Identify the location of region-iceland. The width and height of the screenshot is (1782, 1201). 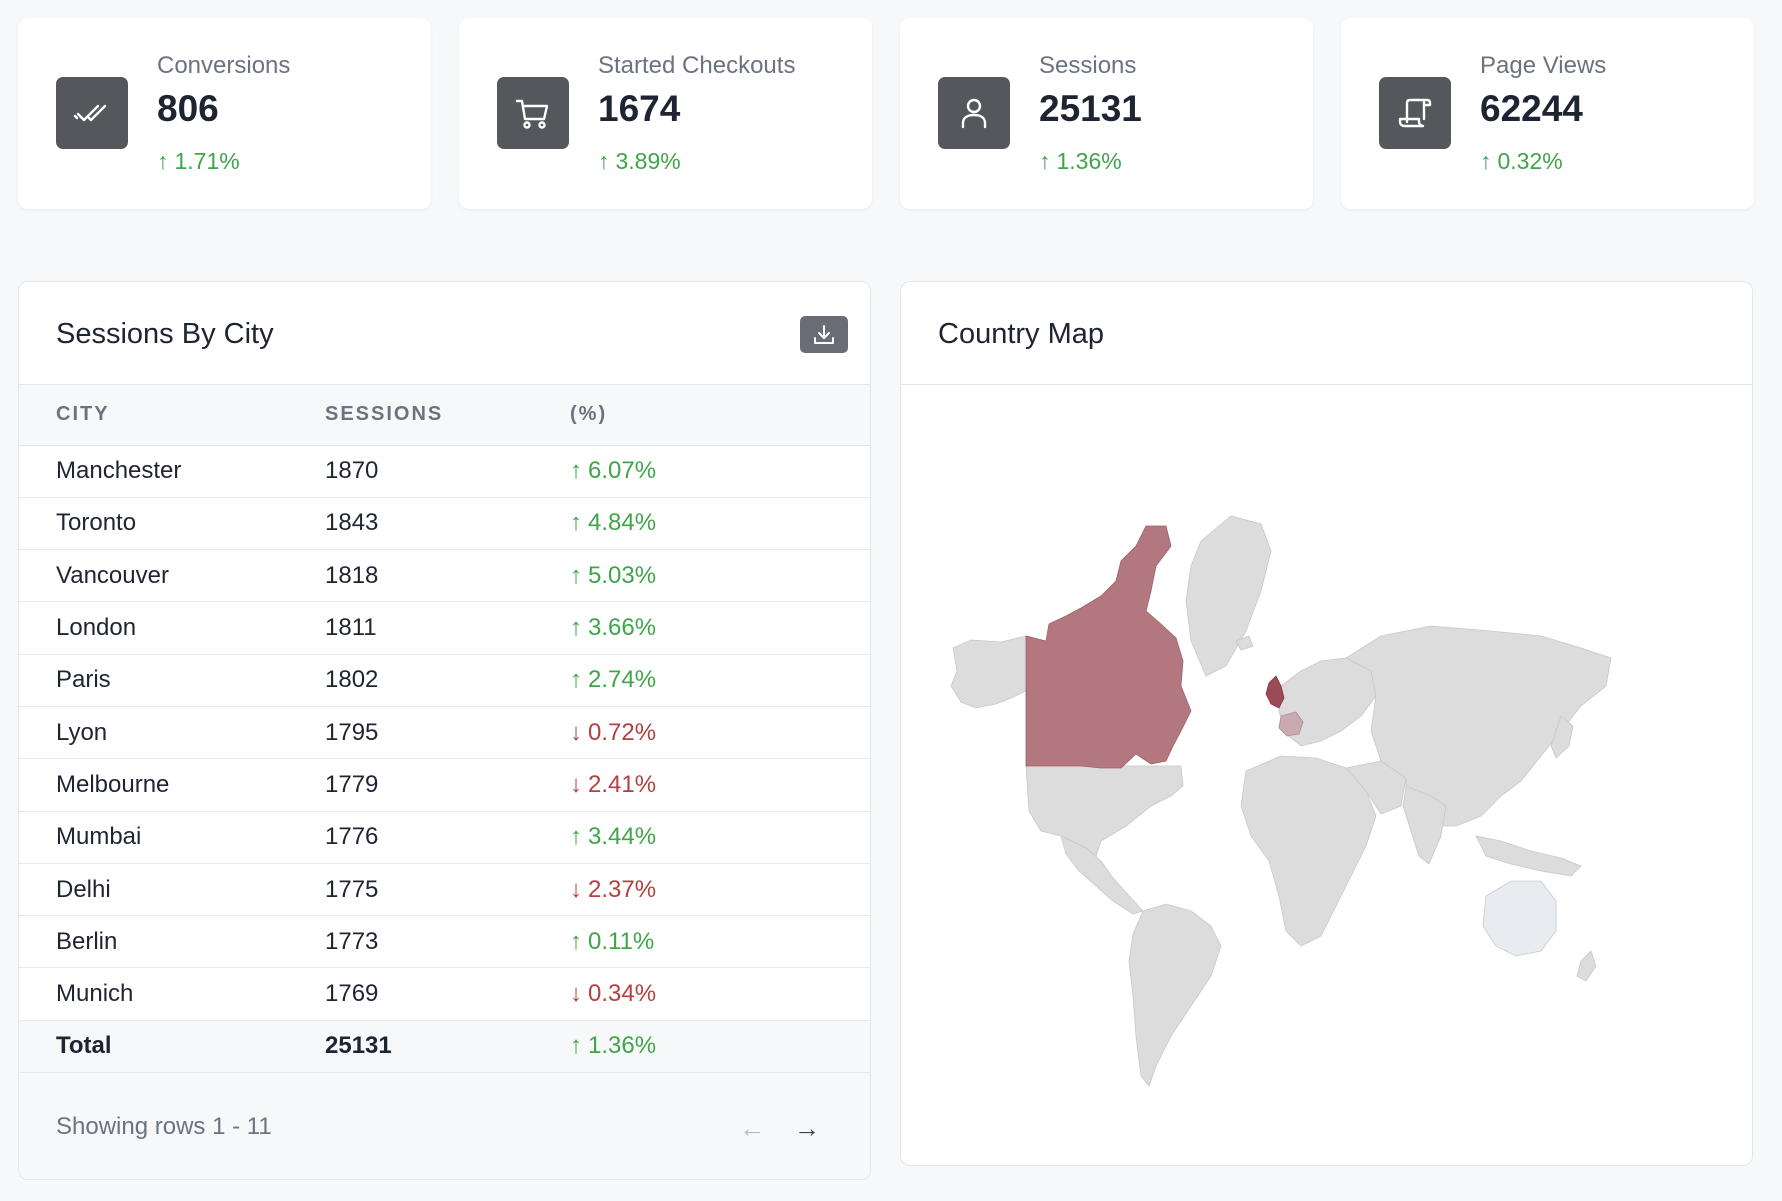
(1244, 643).